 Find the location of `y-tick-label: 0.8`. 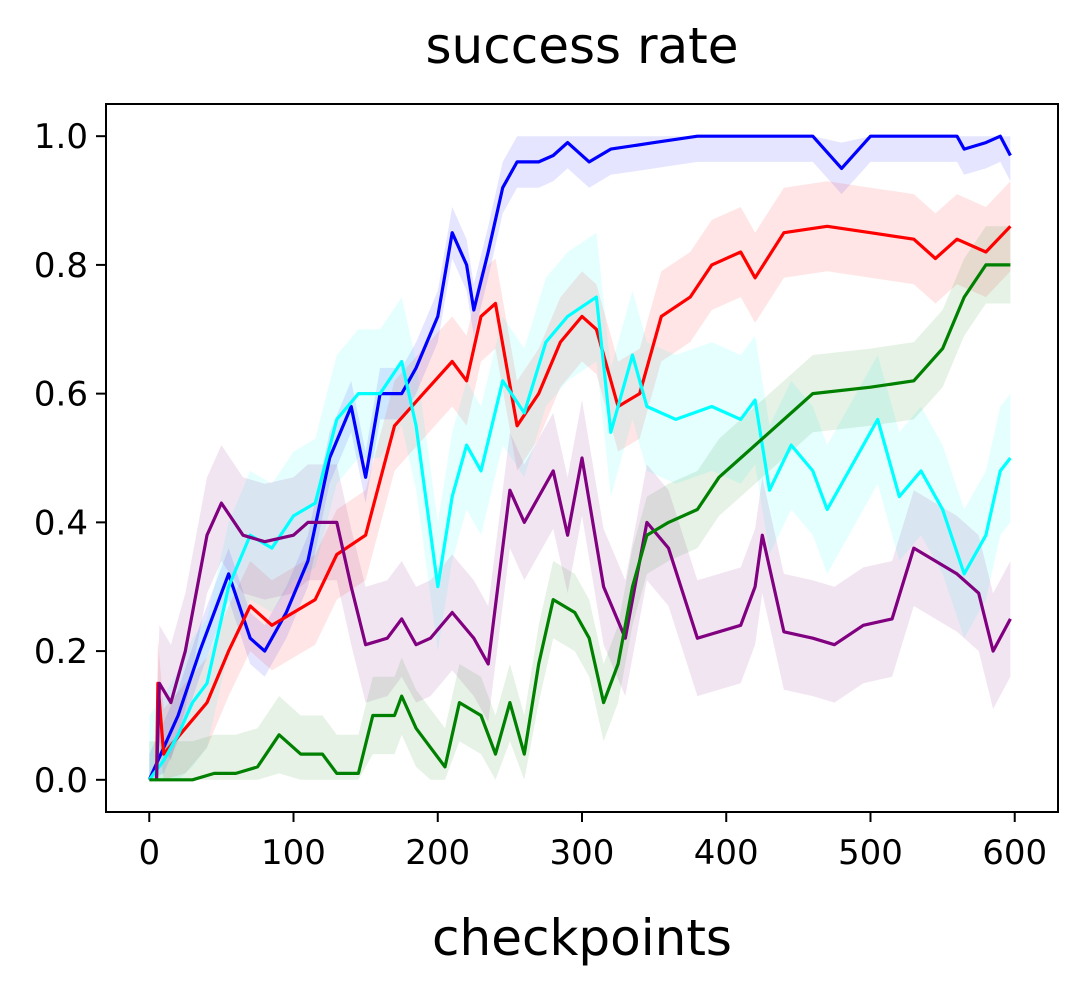

y-tick-label: 0.8 is located at coordinates (61, 266).